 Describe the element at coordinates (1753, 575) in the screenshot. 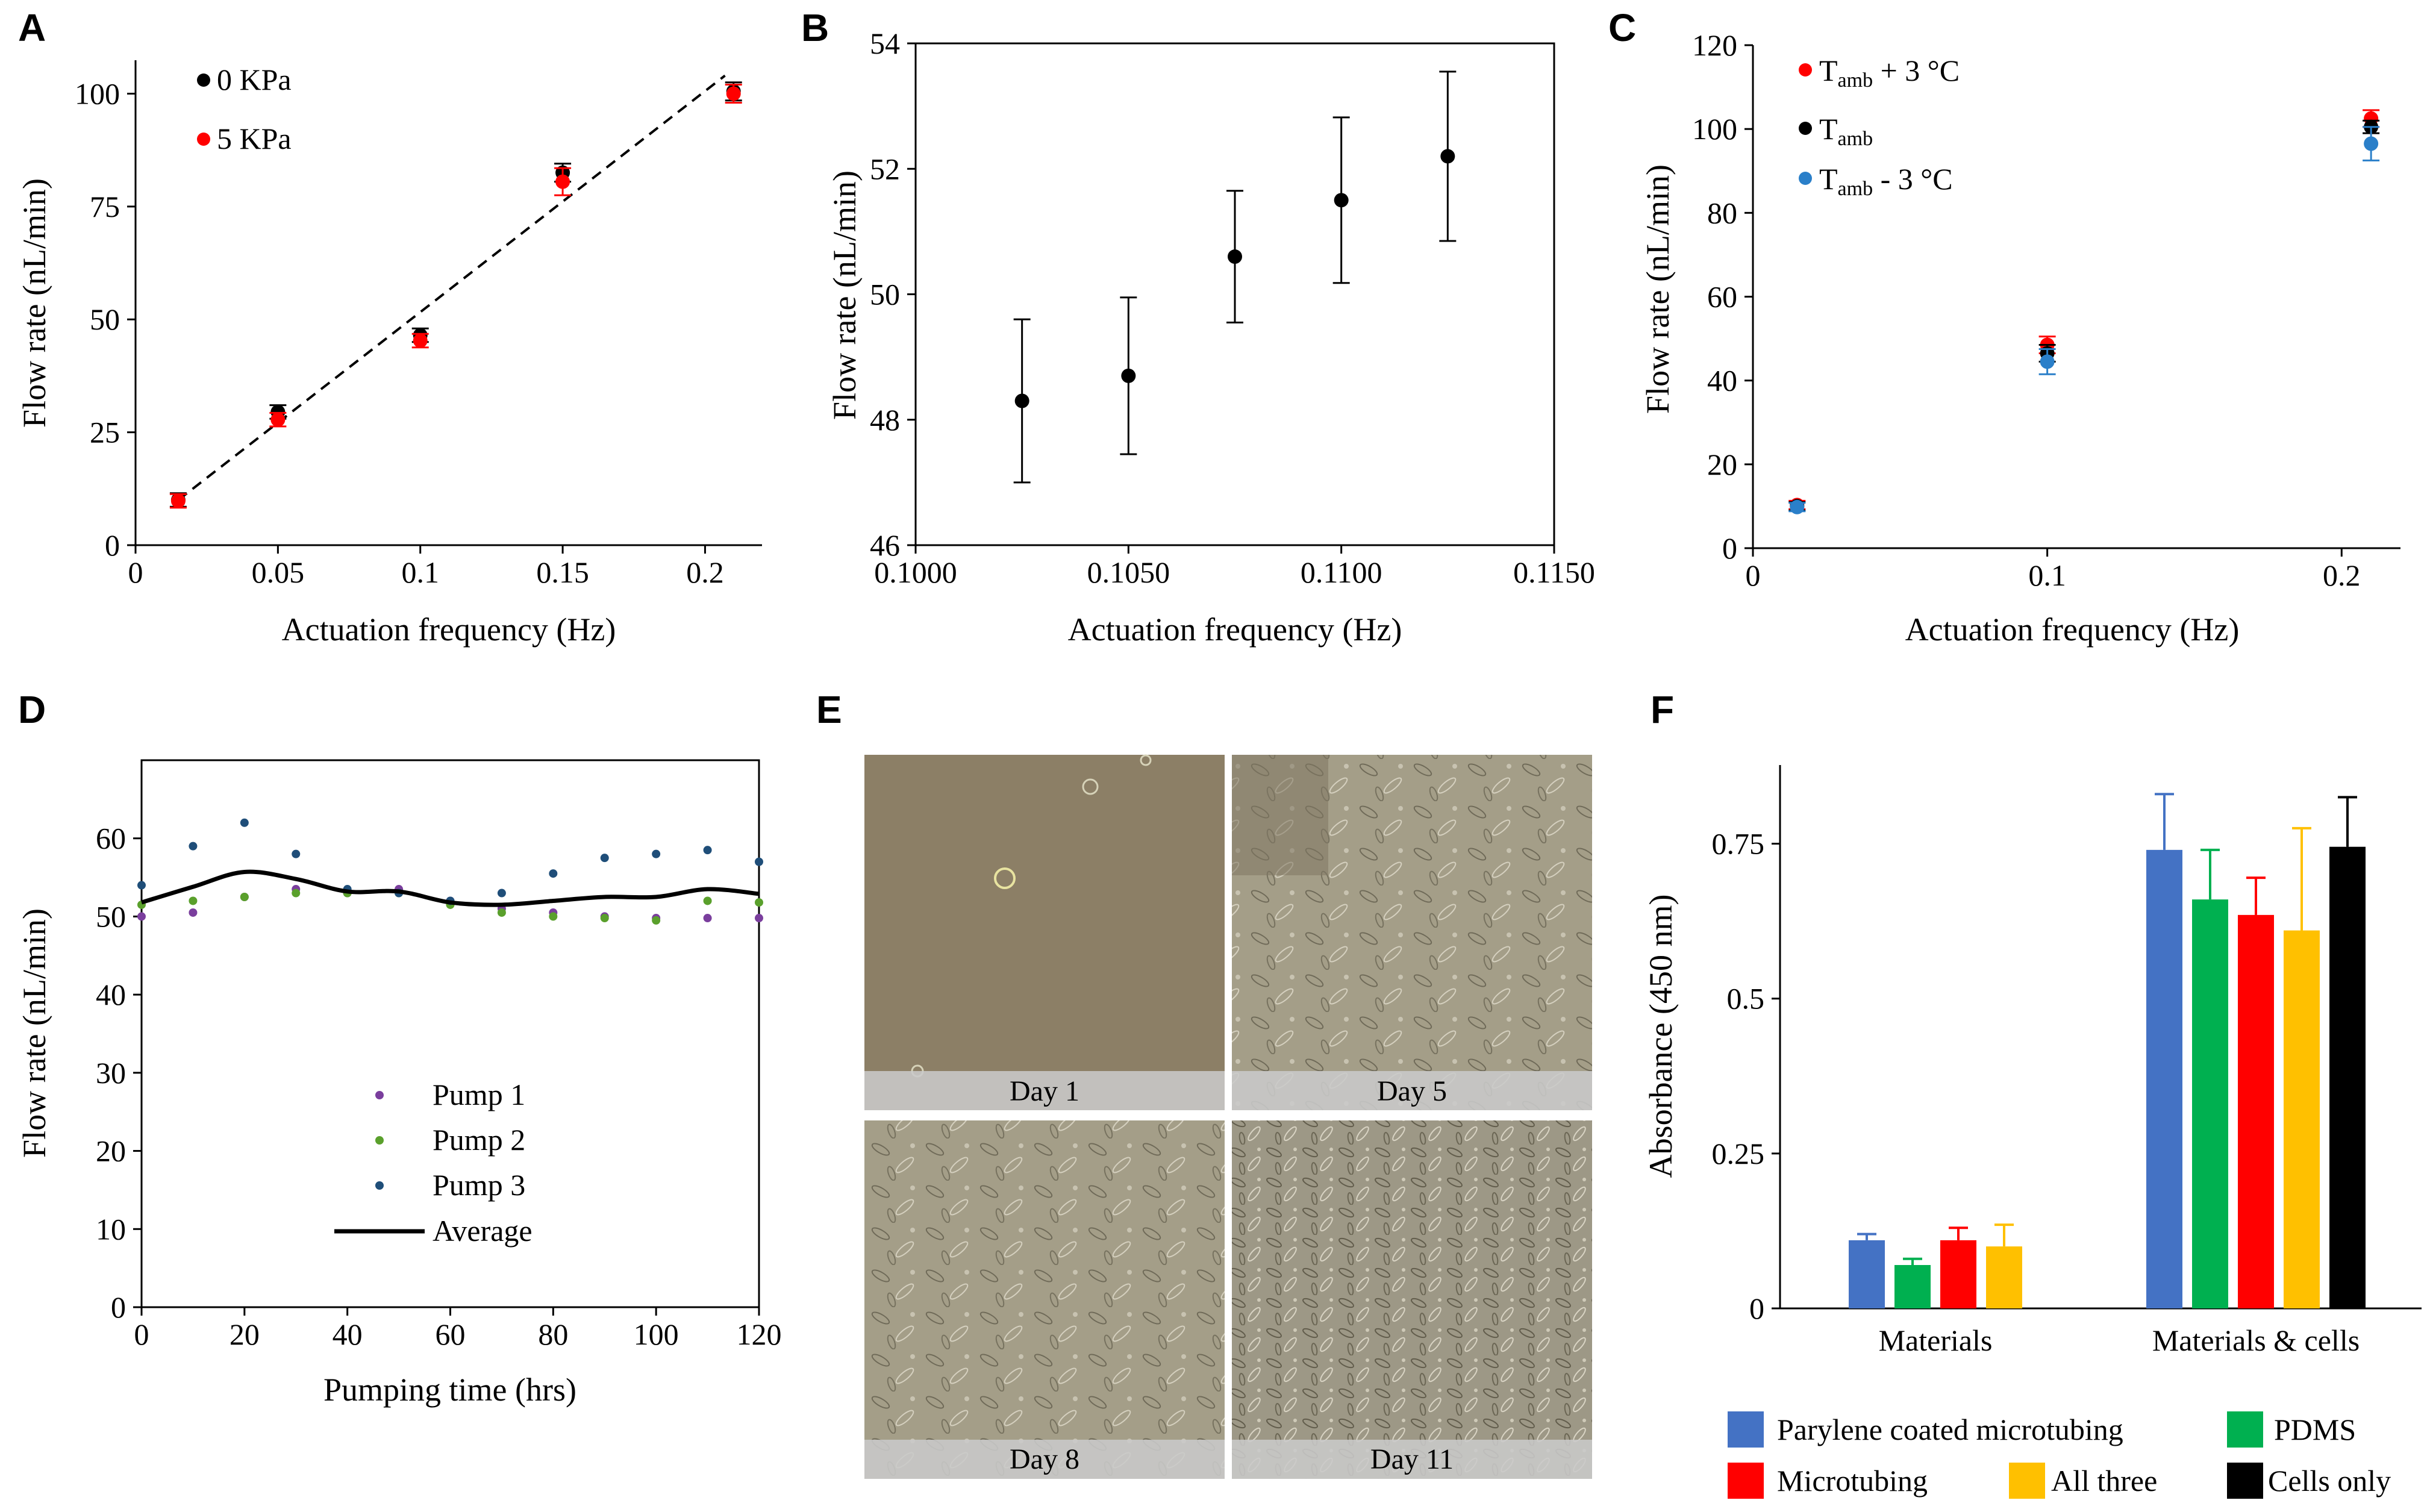

I see `C-xtick-label-0: 0` at that location.